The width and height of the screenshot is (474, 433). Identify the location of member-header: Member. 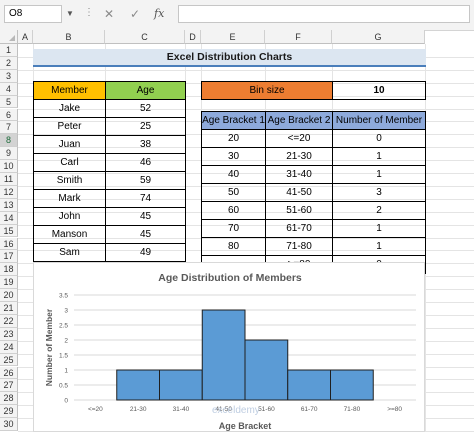
(69, 90).